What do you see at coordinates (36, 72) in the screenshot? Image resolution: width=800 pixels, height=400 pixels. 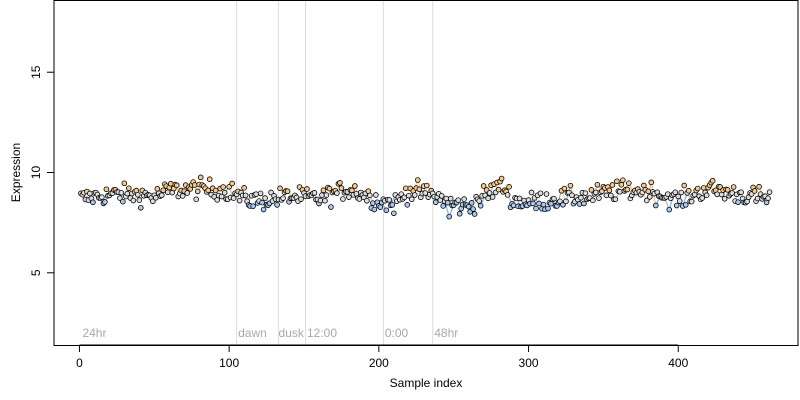 I see `y-tick-label: 15` at bounding box center [36, 72].